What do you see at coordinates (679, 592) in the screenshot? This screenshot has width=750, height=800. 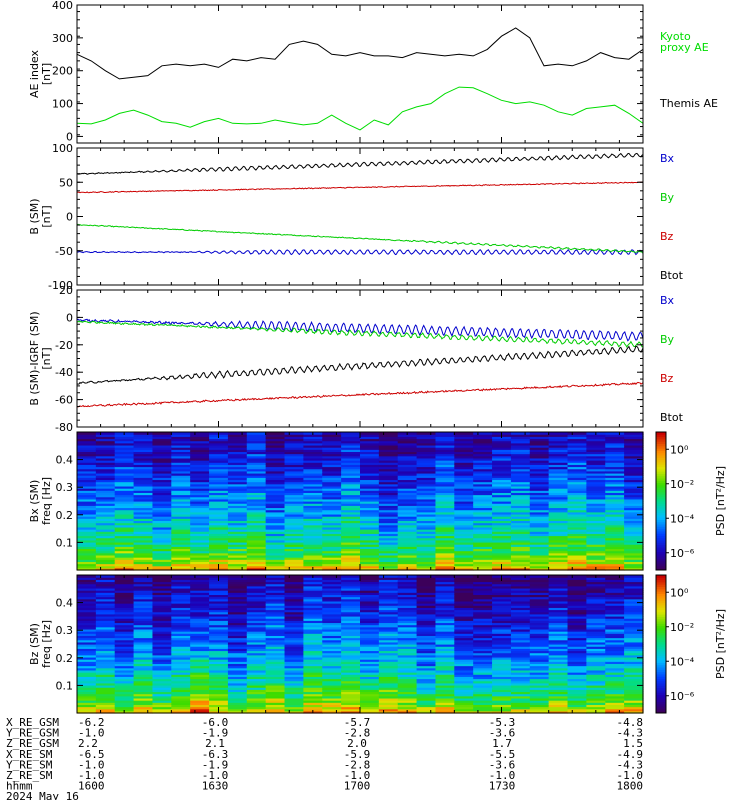 I see `colorbar-tick-label: 10⁰` at bounding box center [679, 592].